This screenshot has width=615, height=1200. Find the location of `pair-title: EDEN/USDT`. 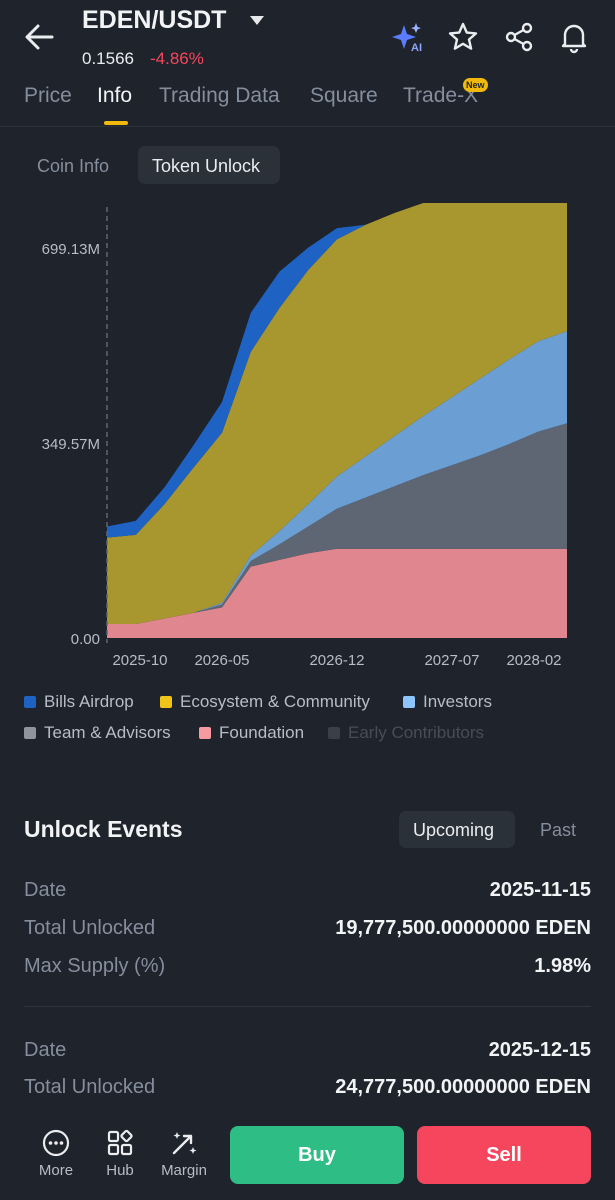

pair-title: EDEN/USDT is located at coordinates (154, 20).